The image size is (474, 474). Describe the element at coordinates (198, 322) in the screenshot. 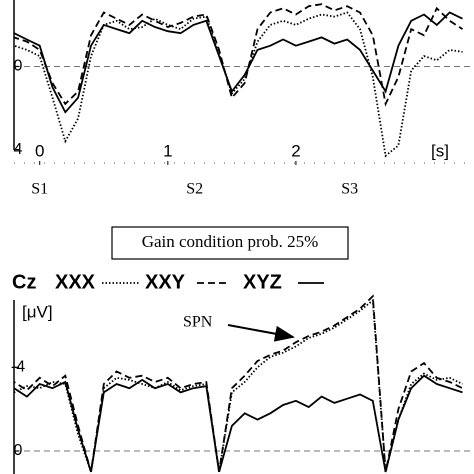

I see `annotation: SPN` at that location.